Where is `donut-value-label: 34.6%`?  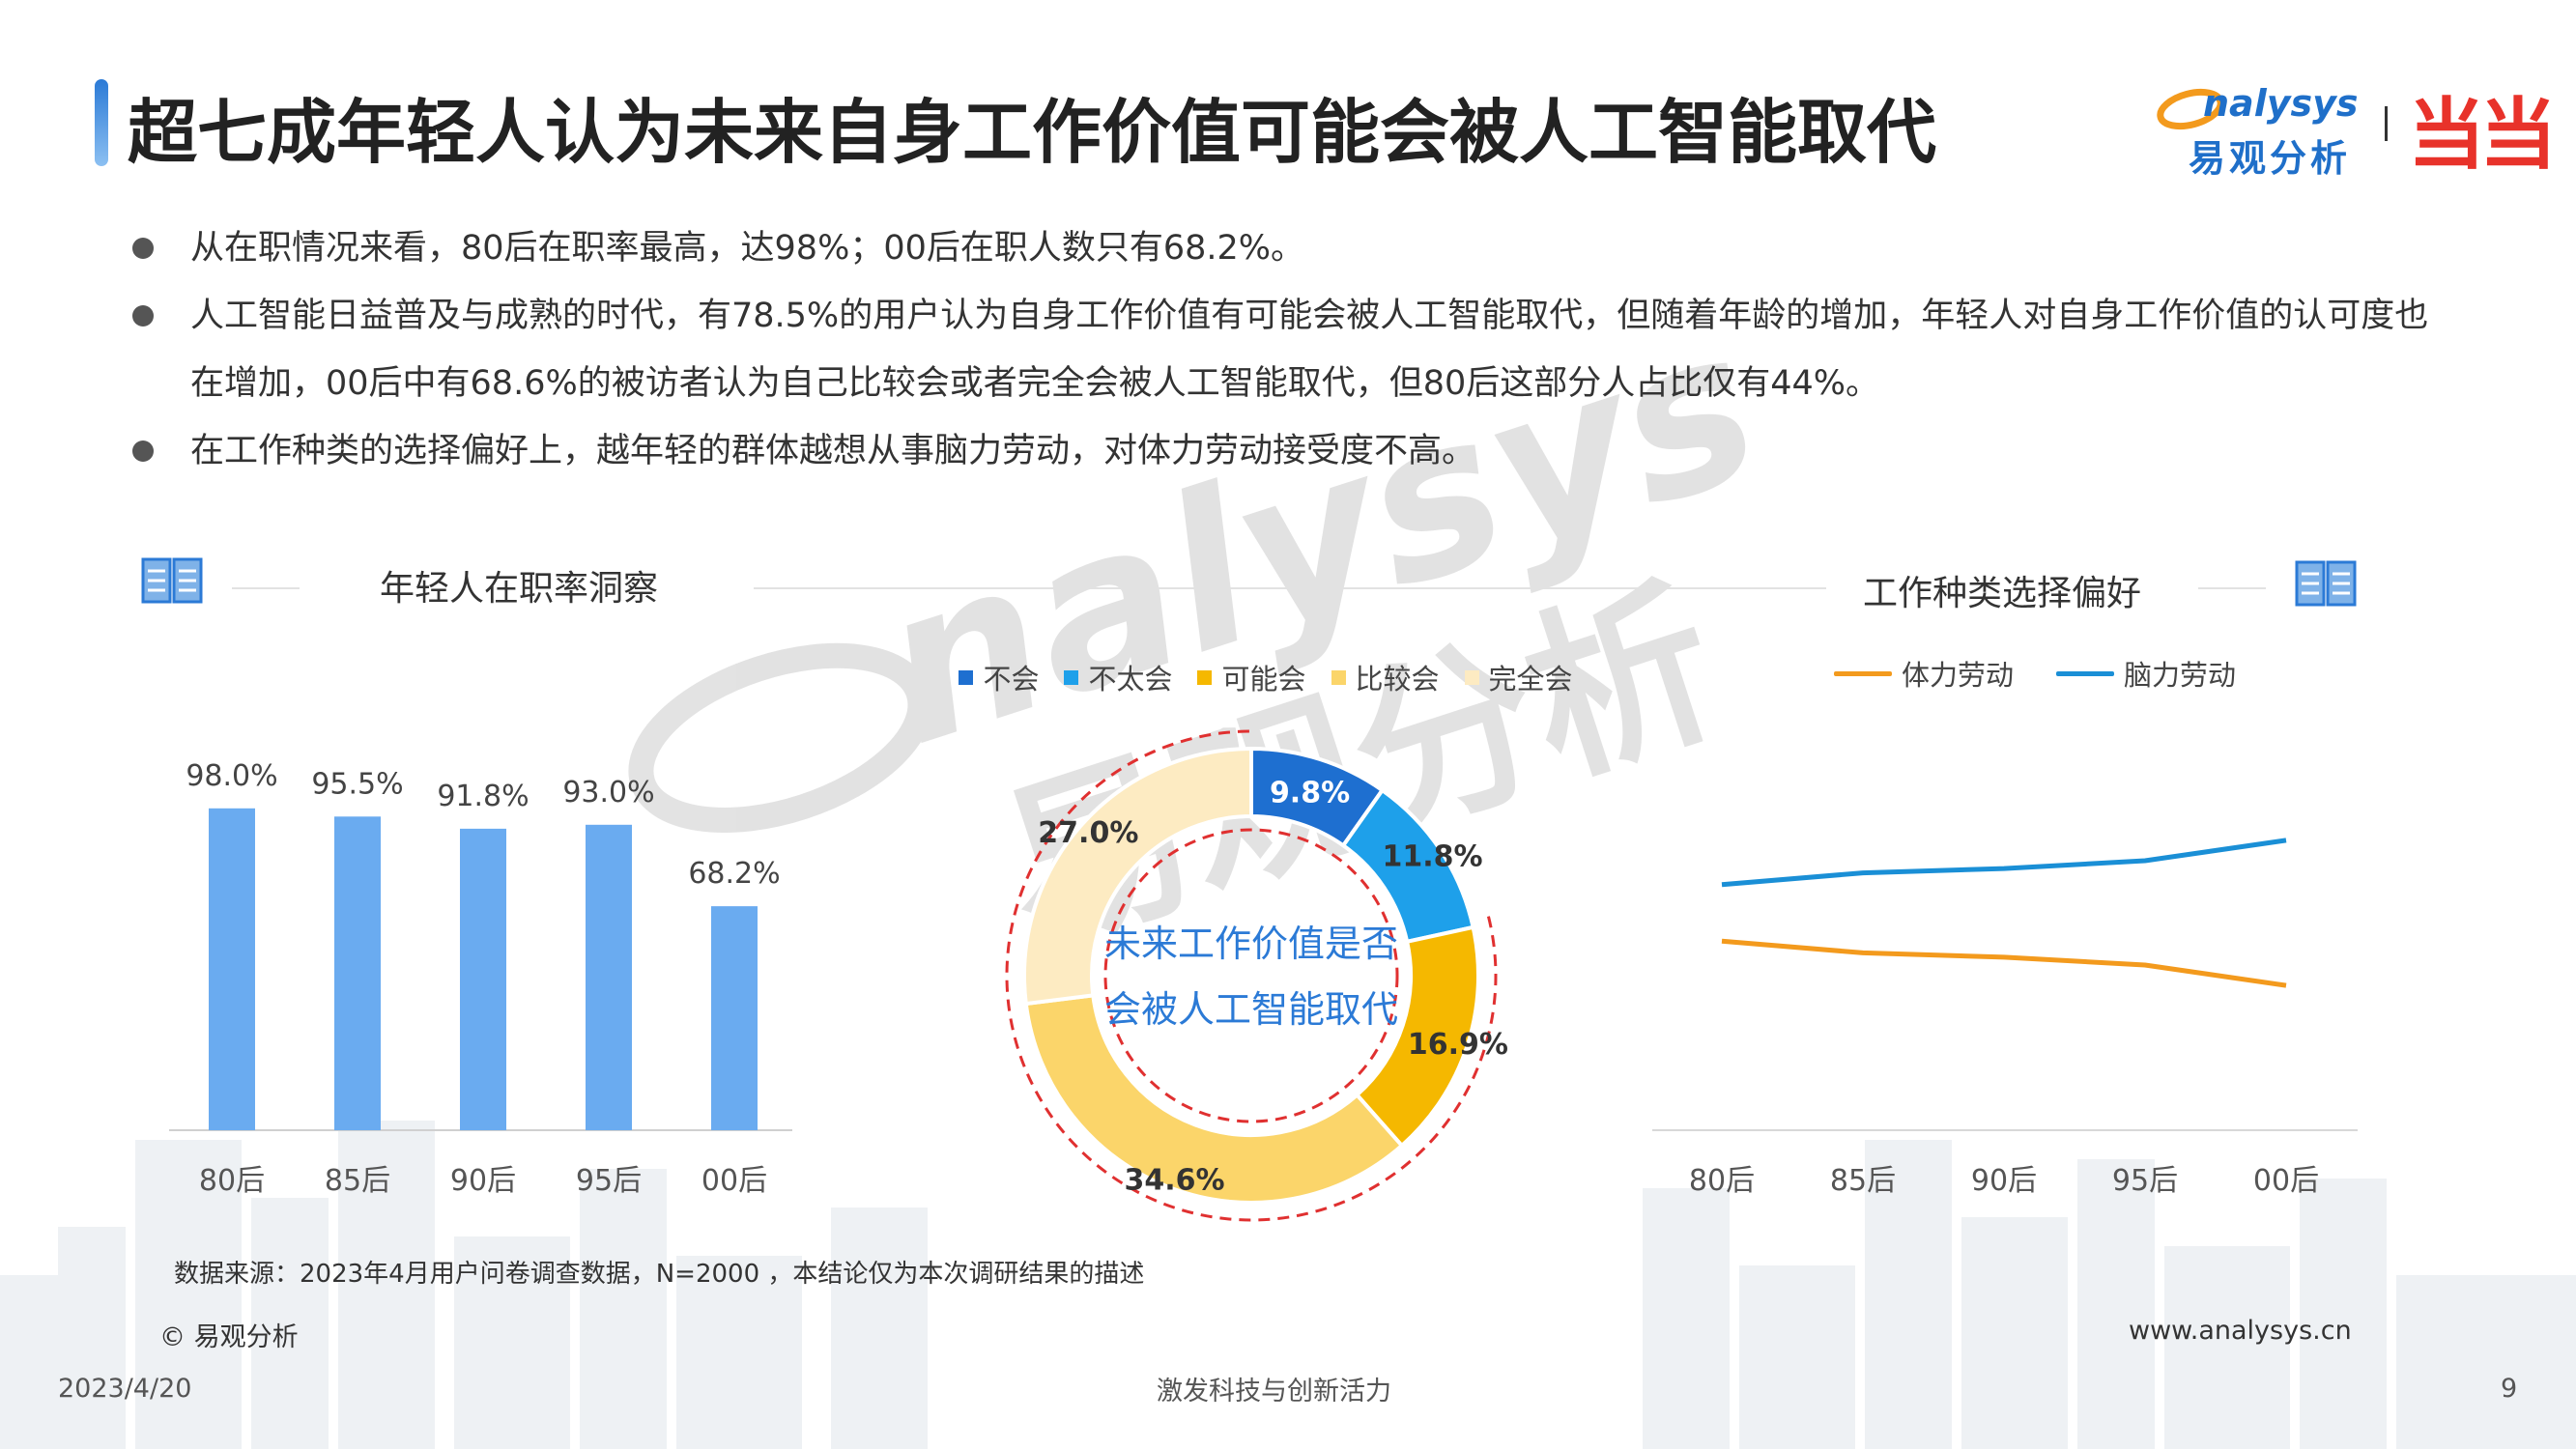 donut-value-label: 34.6% is located at coordinates (1175, 1181).